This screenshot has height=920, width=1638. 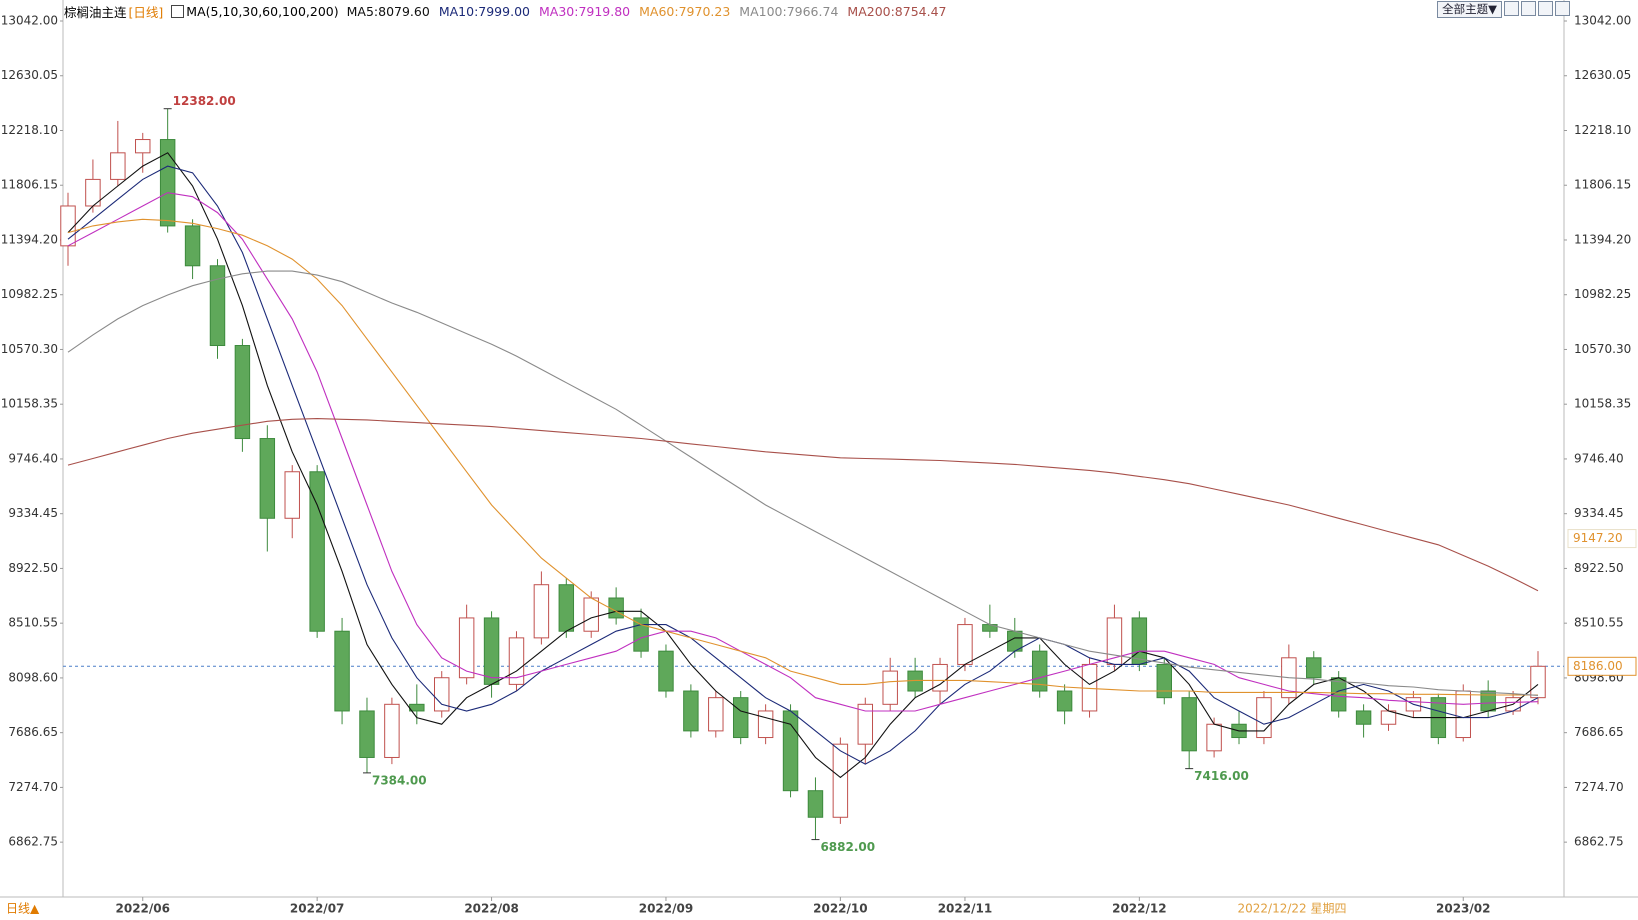 What do you see at coordinates (33, 677) in the screenshot?
I see `y-tick-label: 8098.60` at bounding box center [33, 677].